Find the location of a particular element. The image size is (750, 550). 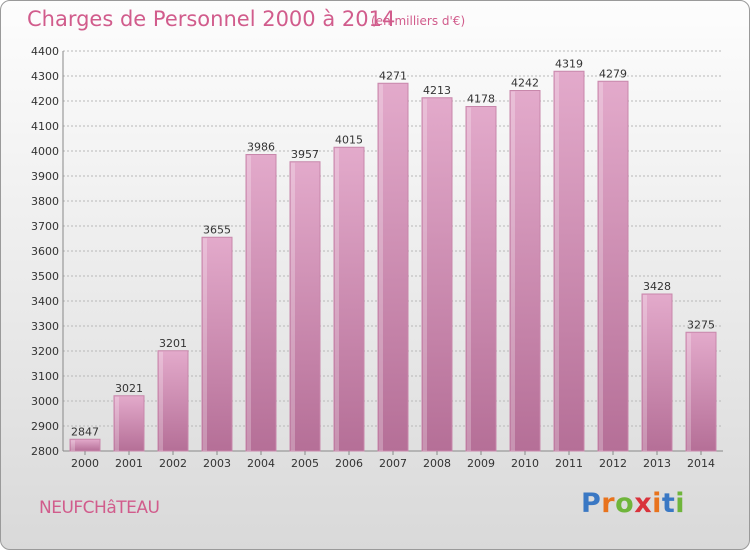

data-label: 3655 is located at coordinates (217, 229).